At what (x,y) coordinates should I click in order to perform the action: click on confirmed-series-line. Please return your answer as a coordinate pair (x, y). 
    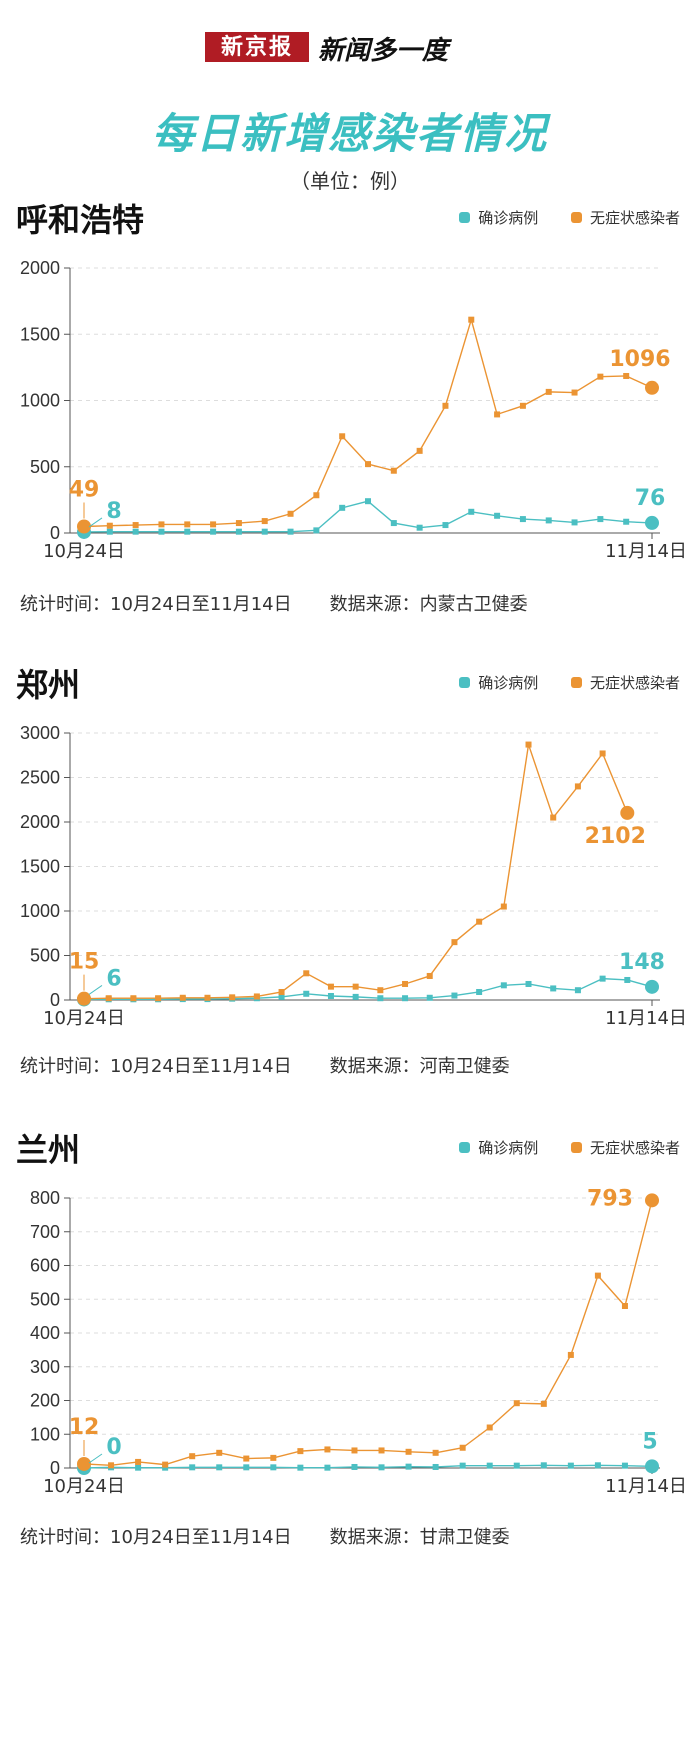
    Looking at the image, I should click on (368, 516).